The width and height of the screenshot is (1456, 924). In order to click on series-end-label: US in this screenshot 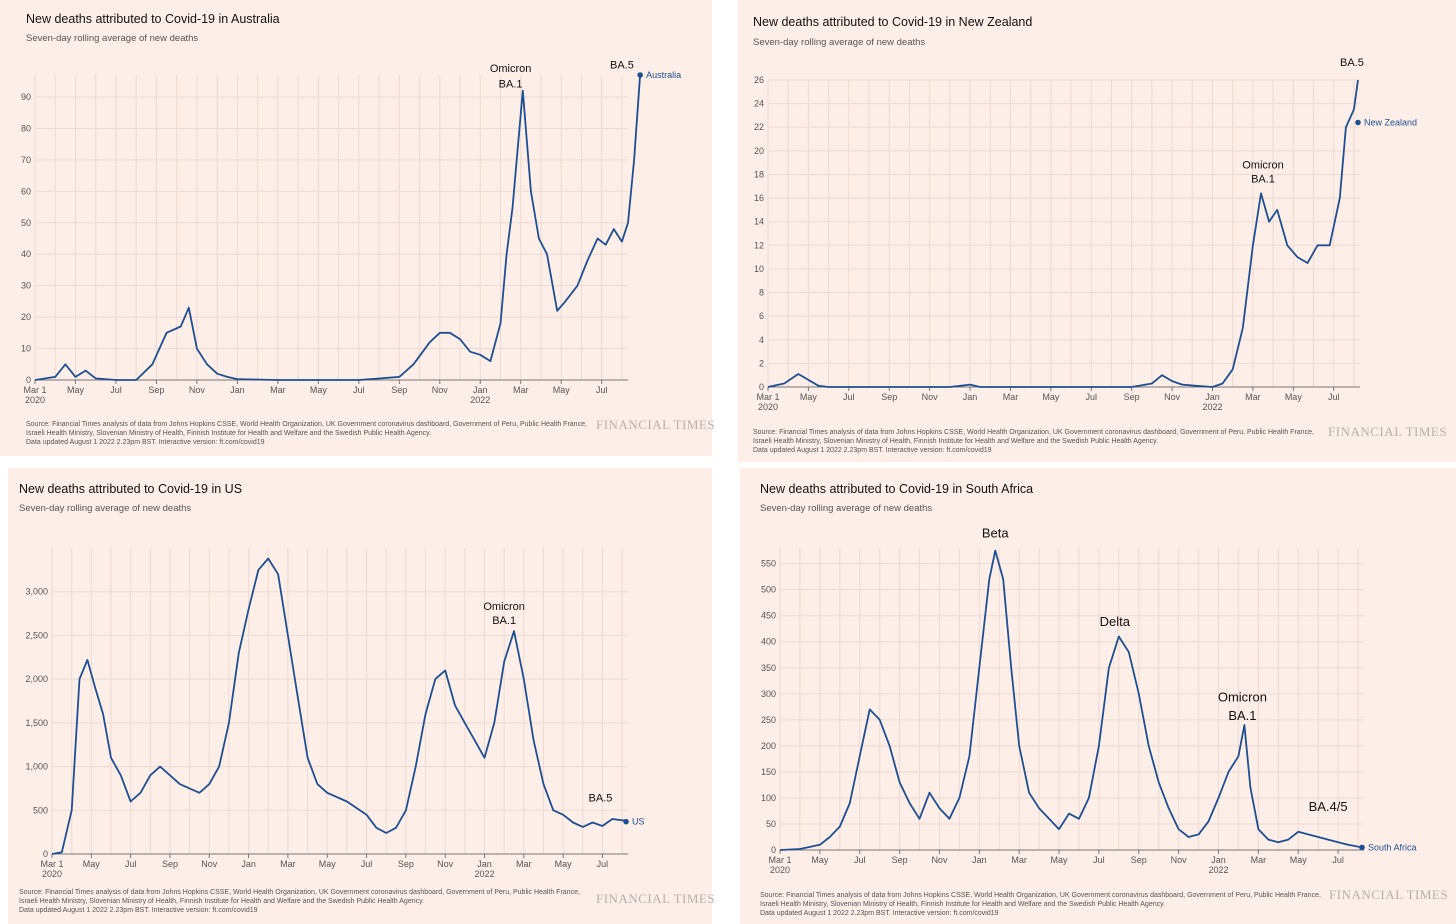, I will do `click(638, 822)`.